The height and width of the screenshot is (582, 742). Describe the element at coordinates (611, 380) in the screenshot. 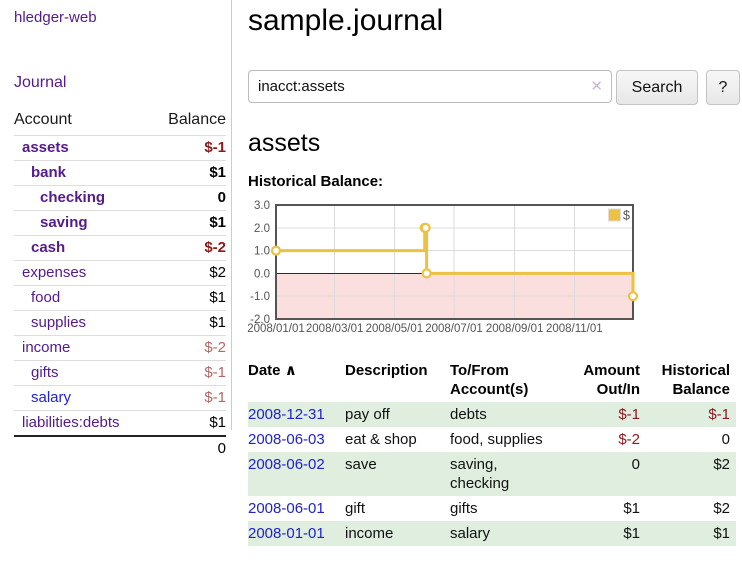

I see `amount-column-header: Amount Out/In` at that location.